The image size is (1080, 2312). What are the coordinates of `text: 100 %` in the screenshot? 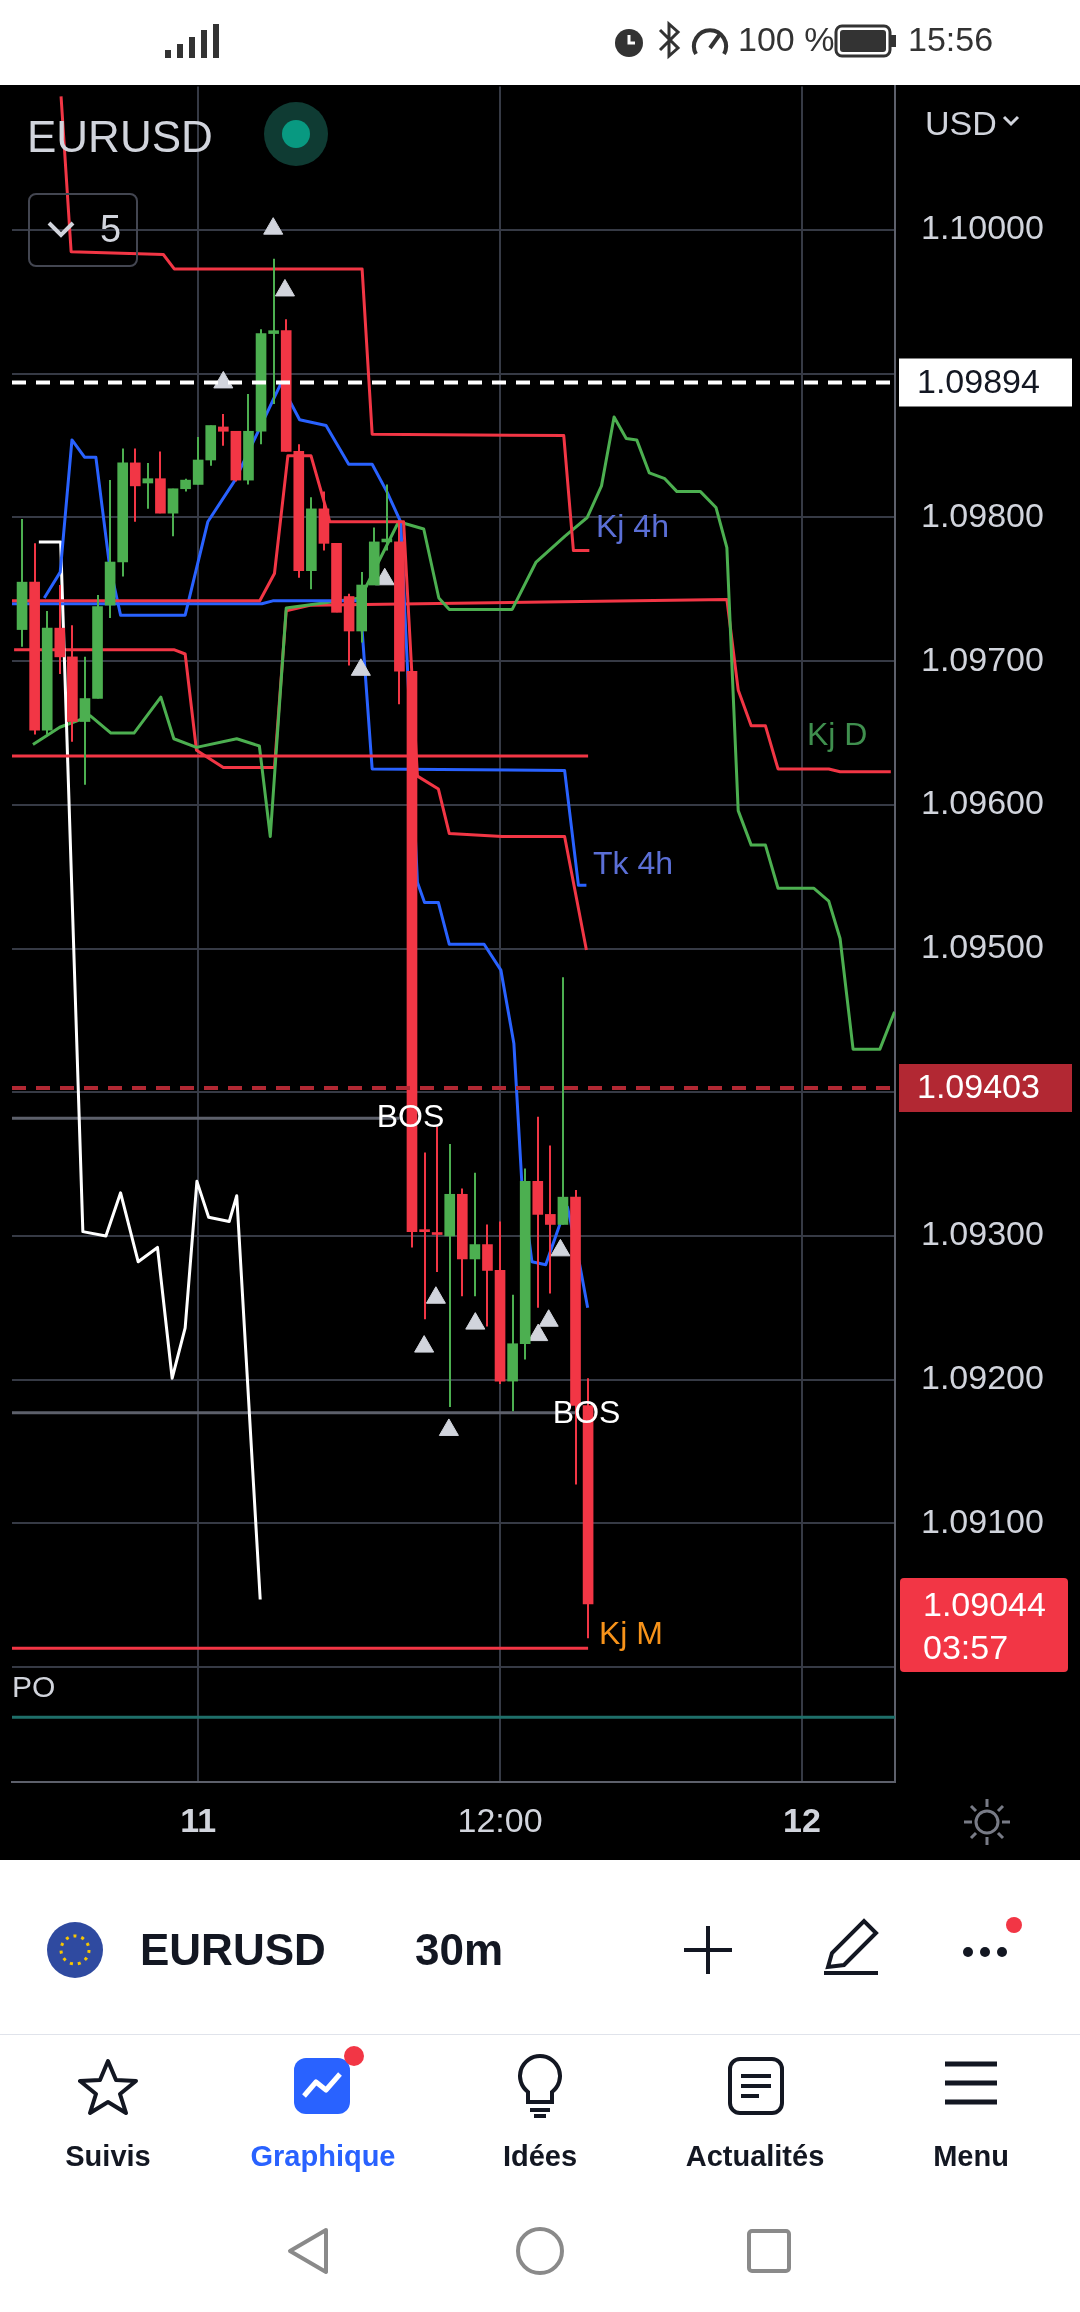 It's located at (786, 39).